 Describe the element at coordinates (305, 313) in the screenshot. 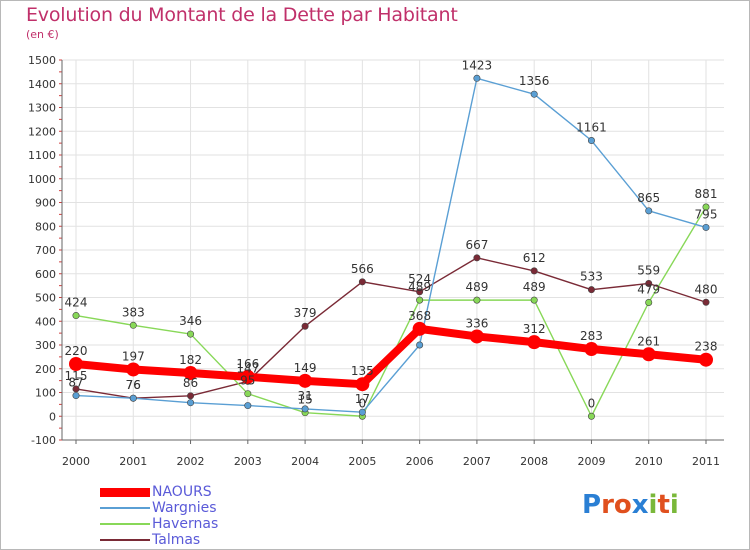

I see `data-label-talmas: 379` at that location.